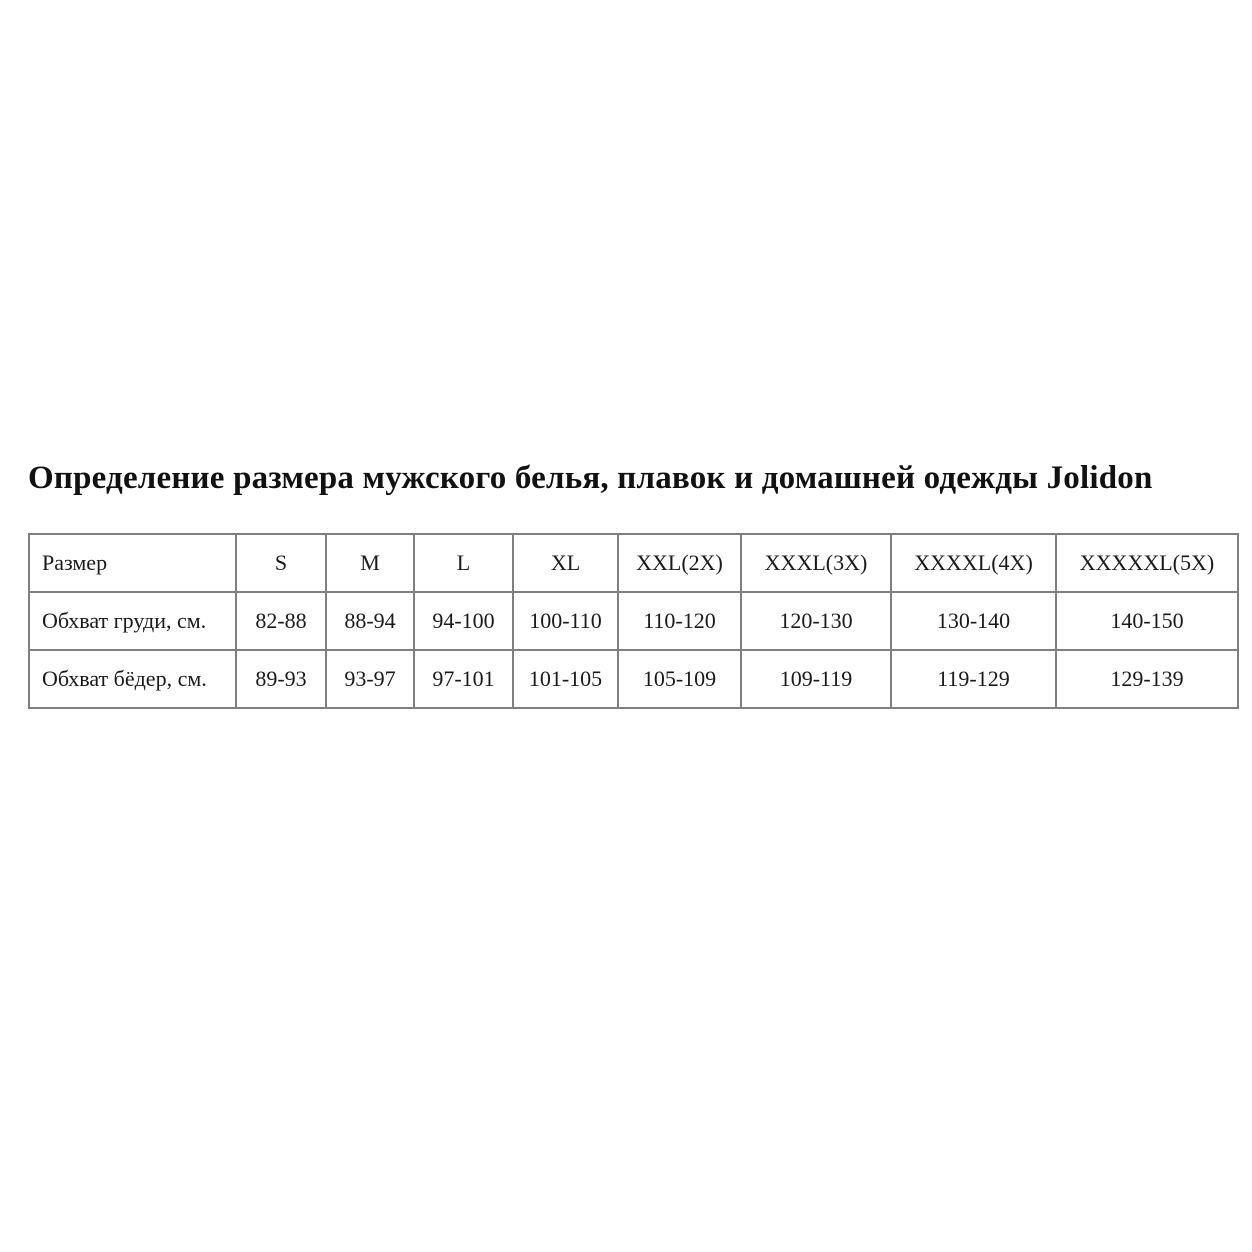  What do you see at coordinates (973, 679) in the screenshot?
I see `table-cell: 119-129` at bounding box center [973, 679].